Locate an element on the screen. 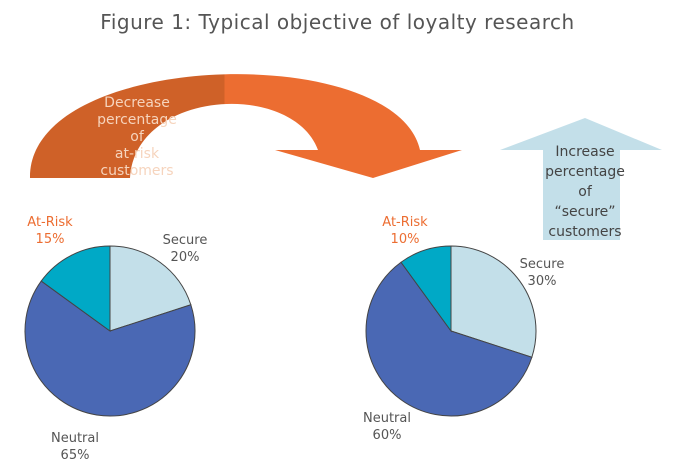 Image resolution: width=675 pixels, height=468 pixels. pie2-secure-label: Secure 30% is located at coordinates (542, 273).